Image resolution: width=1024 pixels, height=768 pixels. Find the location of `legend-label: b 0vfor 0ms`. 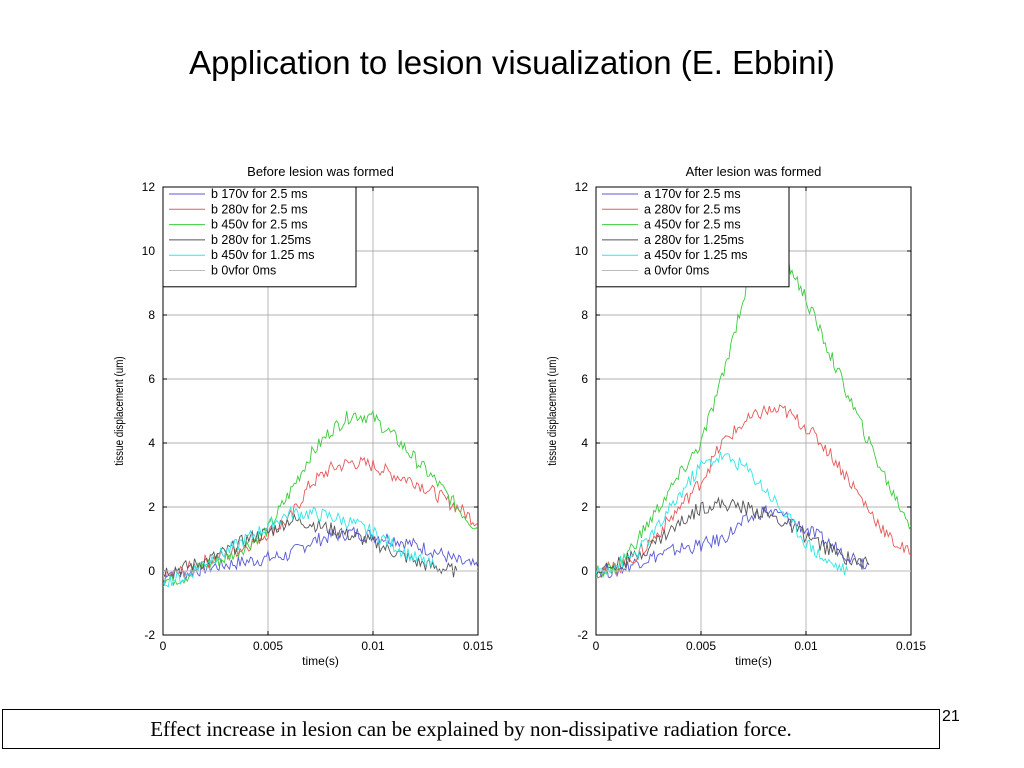

legend-label: b 0vfor 0ms is located at coordinates (243, 271).